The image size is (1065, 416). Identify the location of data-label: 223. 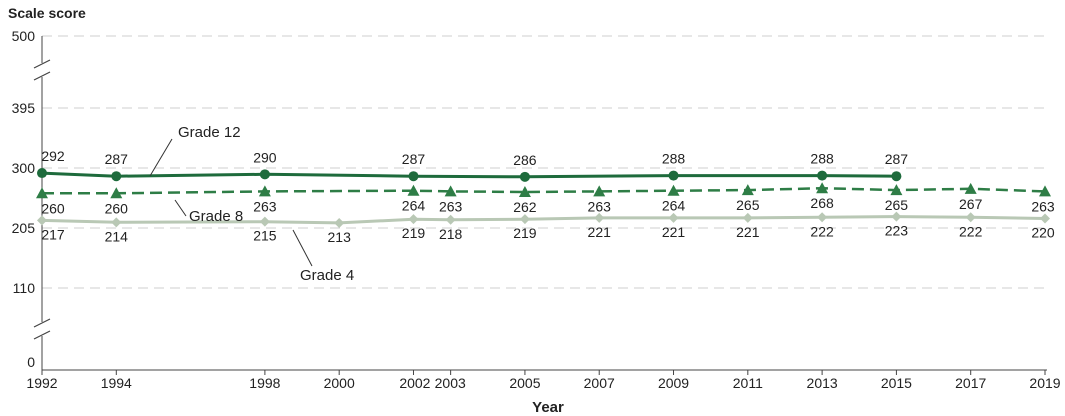
(897, 231).